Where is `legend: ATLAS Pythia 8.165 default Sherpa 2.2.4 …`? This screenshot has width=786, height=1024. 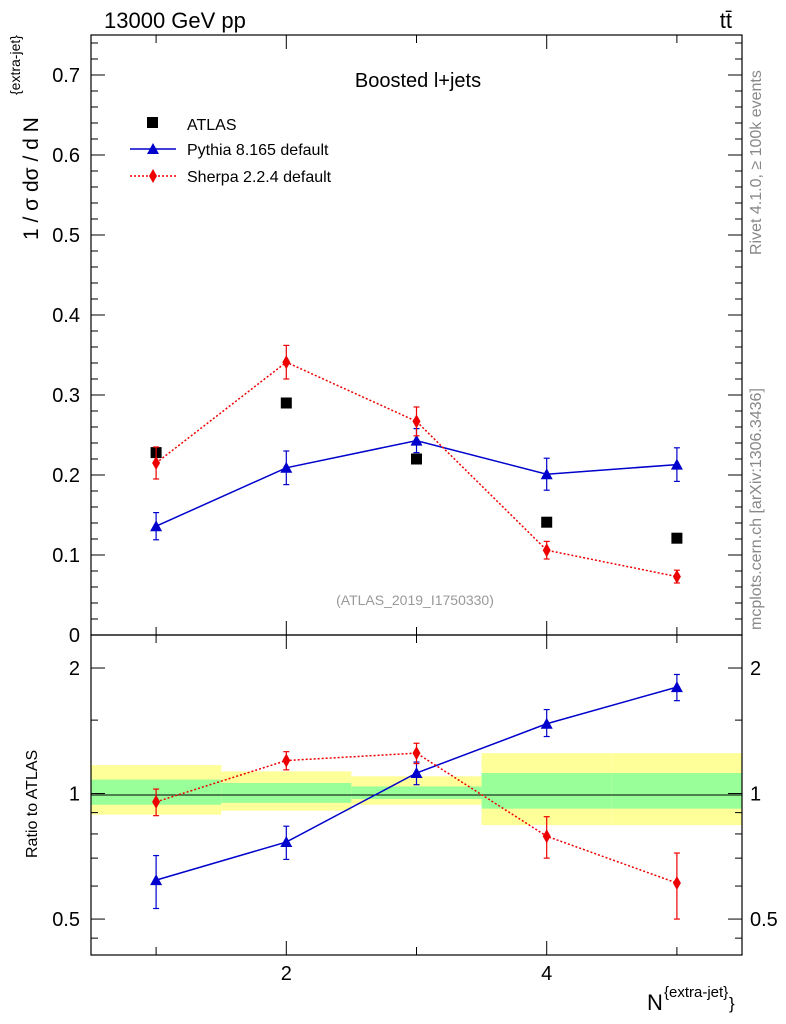 legend: ATLAS Pythia 8.165 default Sherpa 2.2.4 … is located at coordinates (231, 151).